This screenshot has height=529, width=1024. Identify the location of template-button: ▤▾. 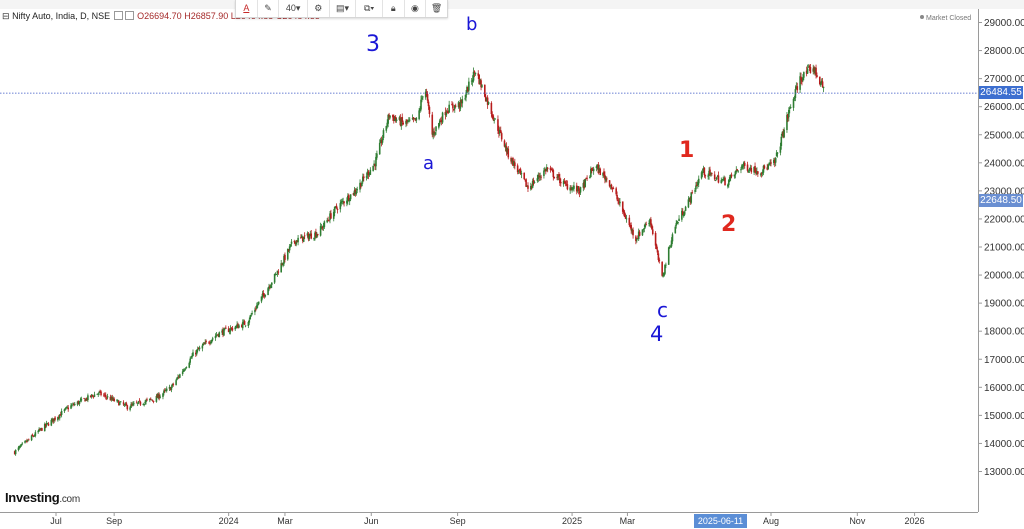
(343, 8).